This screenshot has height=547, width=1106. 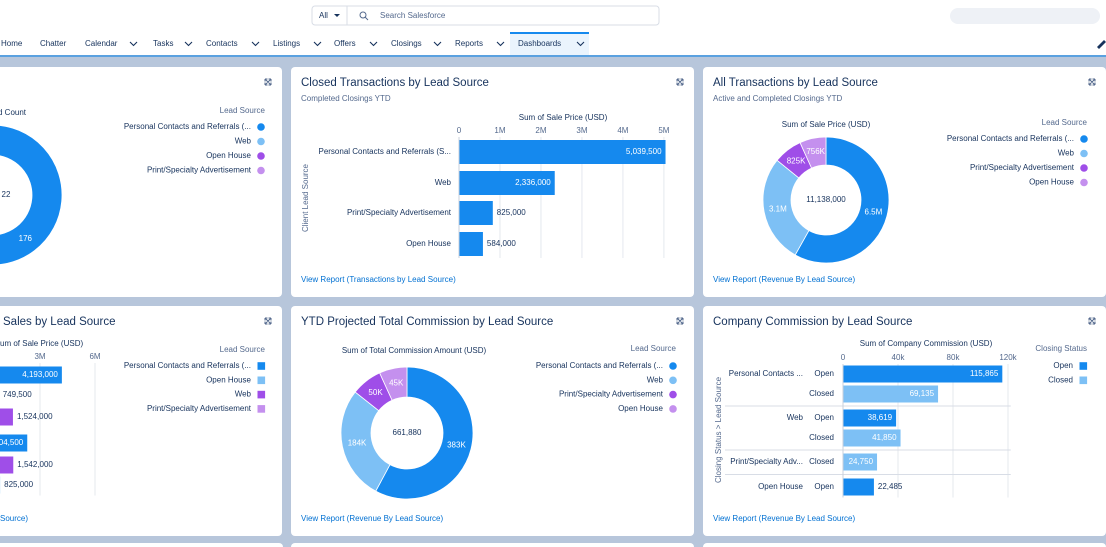 I want to click on nav-underline, so click(x=553, y=56).